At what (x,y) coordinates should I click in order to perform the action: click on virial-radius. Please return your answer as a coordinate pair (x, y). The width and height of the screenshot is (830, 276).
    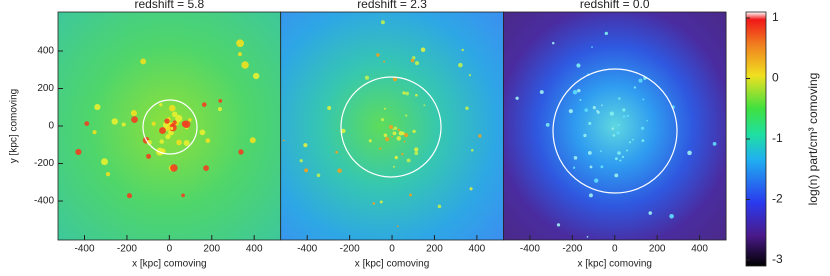
    Looking at the image, I should click on (391, 127).